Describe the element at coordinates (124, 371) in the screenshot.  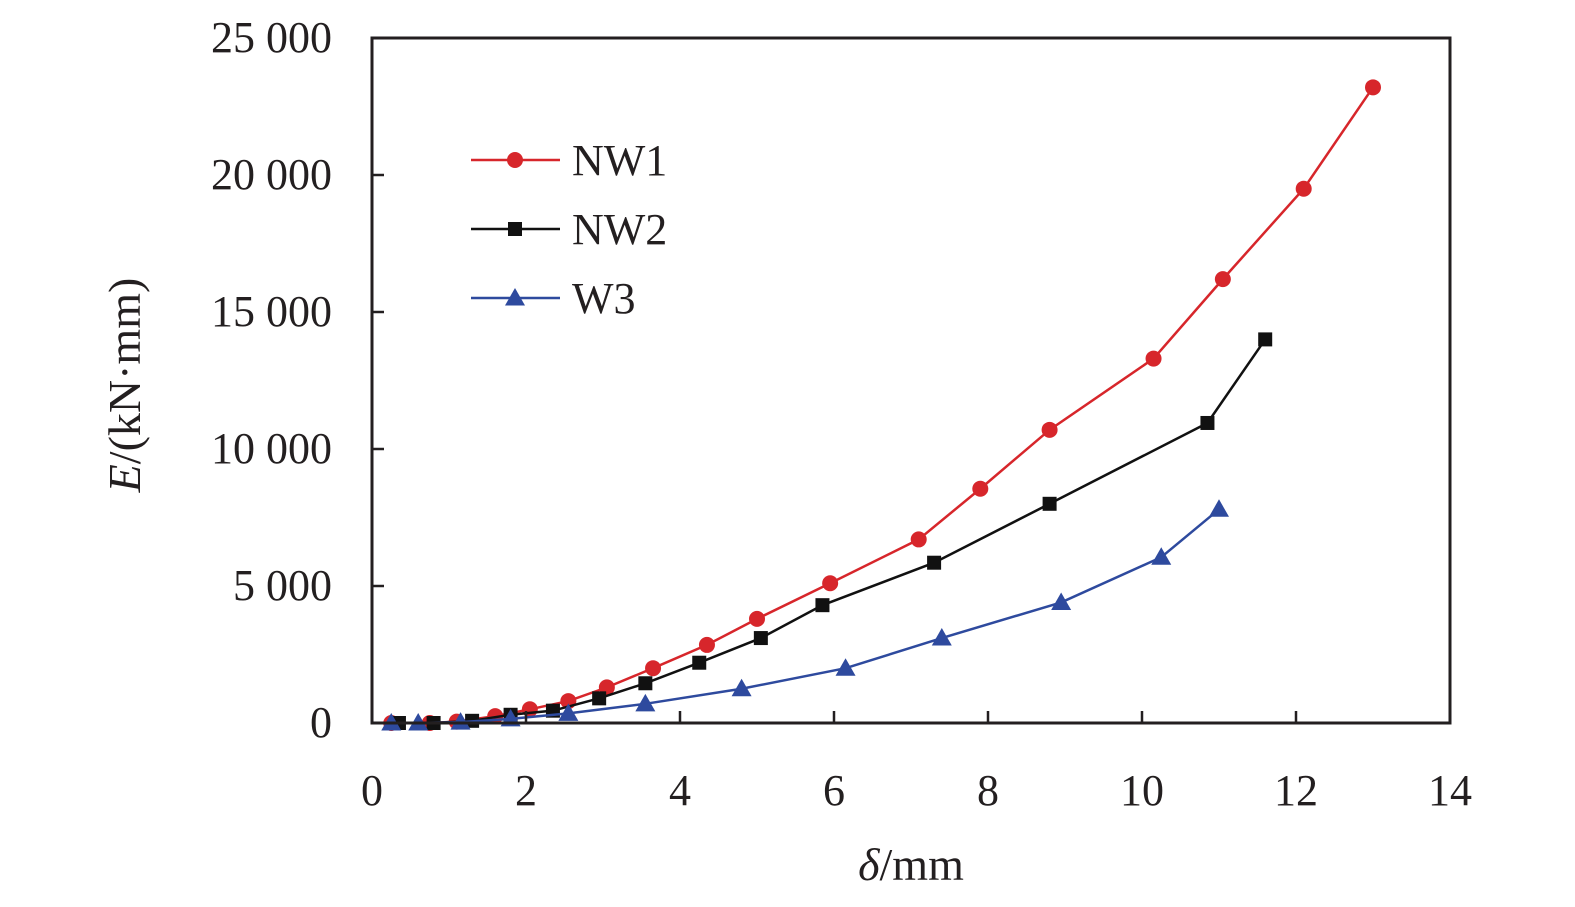
I see `y-axis-title-unit: /(kN·mm)` at that location.